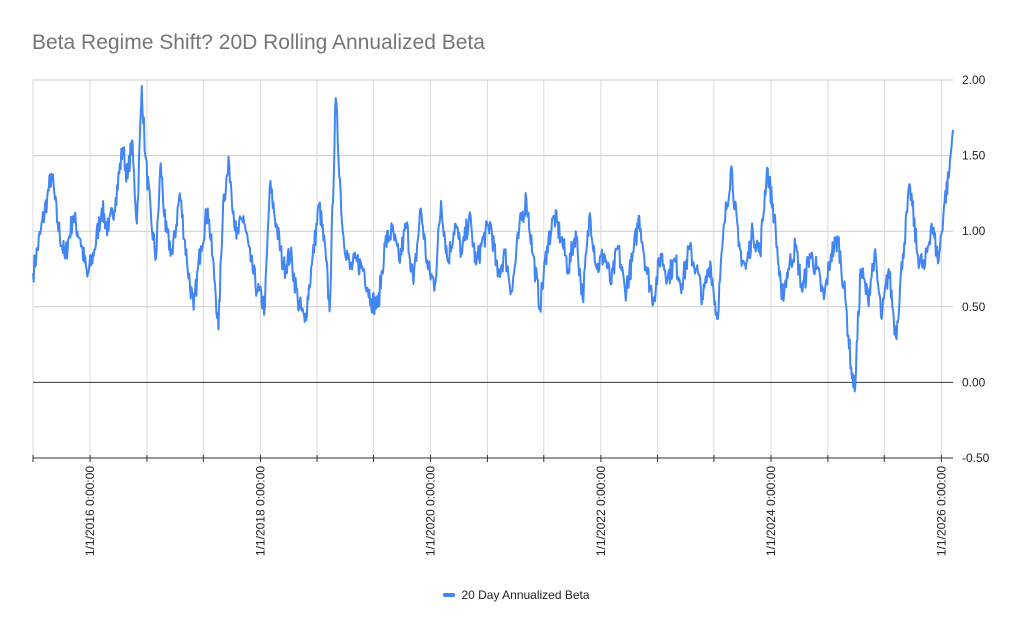 This screenshot has height=630, width=1025. I want to click on y-tick-labels: 2.00 1.50 1.00 0.50 0.00 -0.50, so click(976, 269).